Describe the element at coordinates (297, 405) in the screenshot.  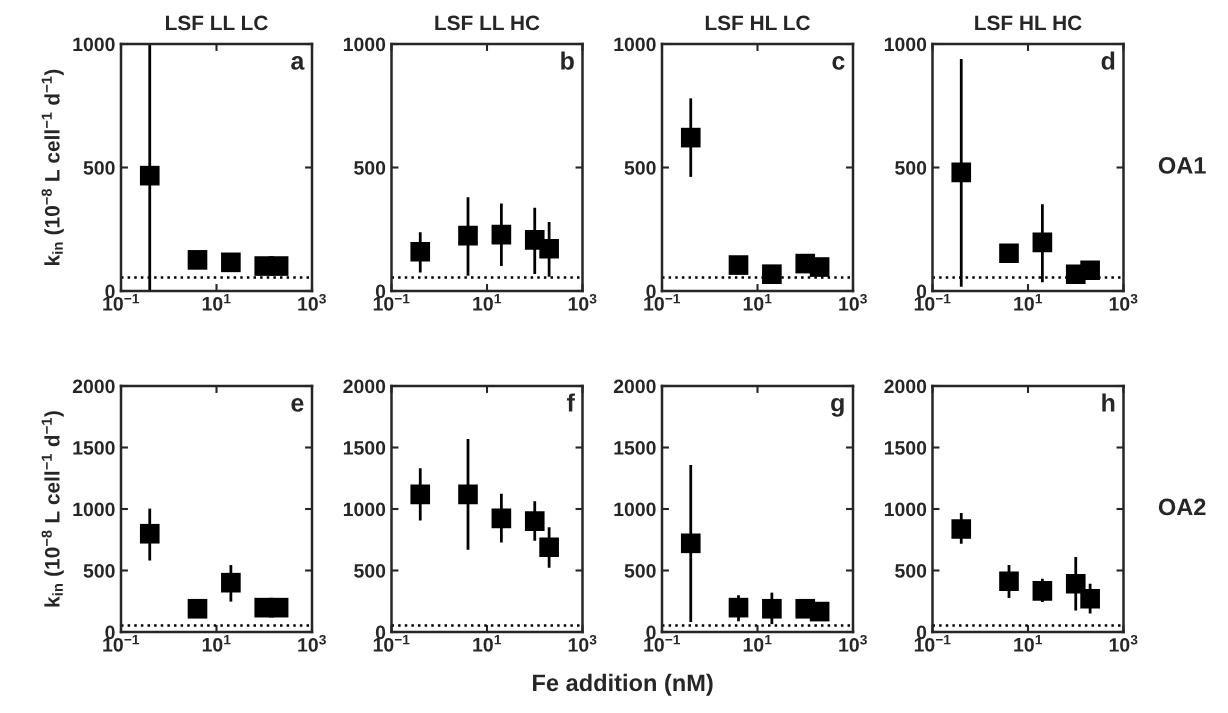
I see `annotation: e` at that location.